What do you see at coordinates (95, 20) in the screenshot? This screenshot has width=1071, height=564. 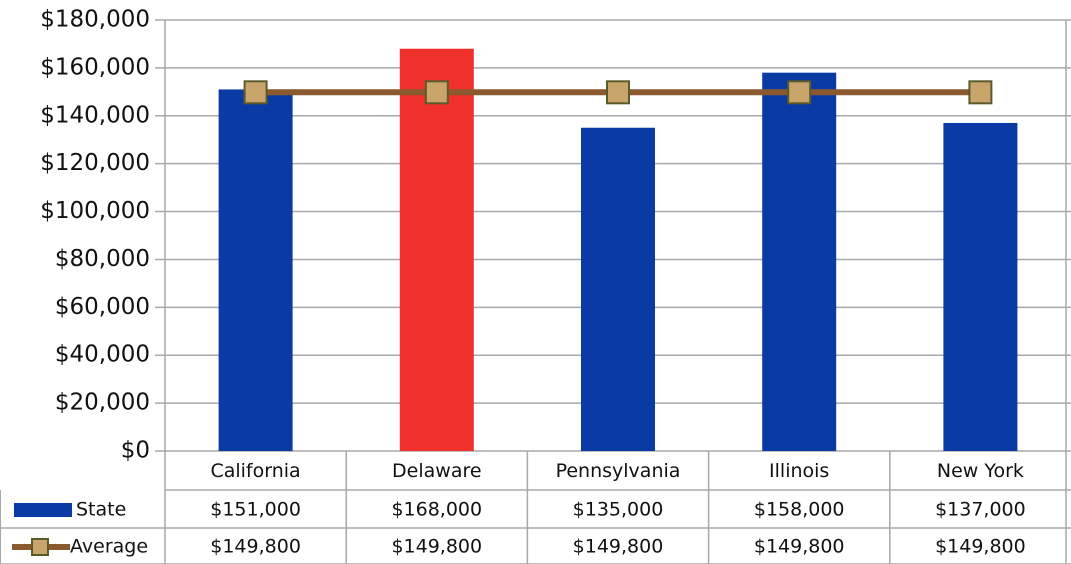 I see `y-tick-label: $180,000` at bounding box center [95, 20].